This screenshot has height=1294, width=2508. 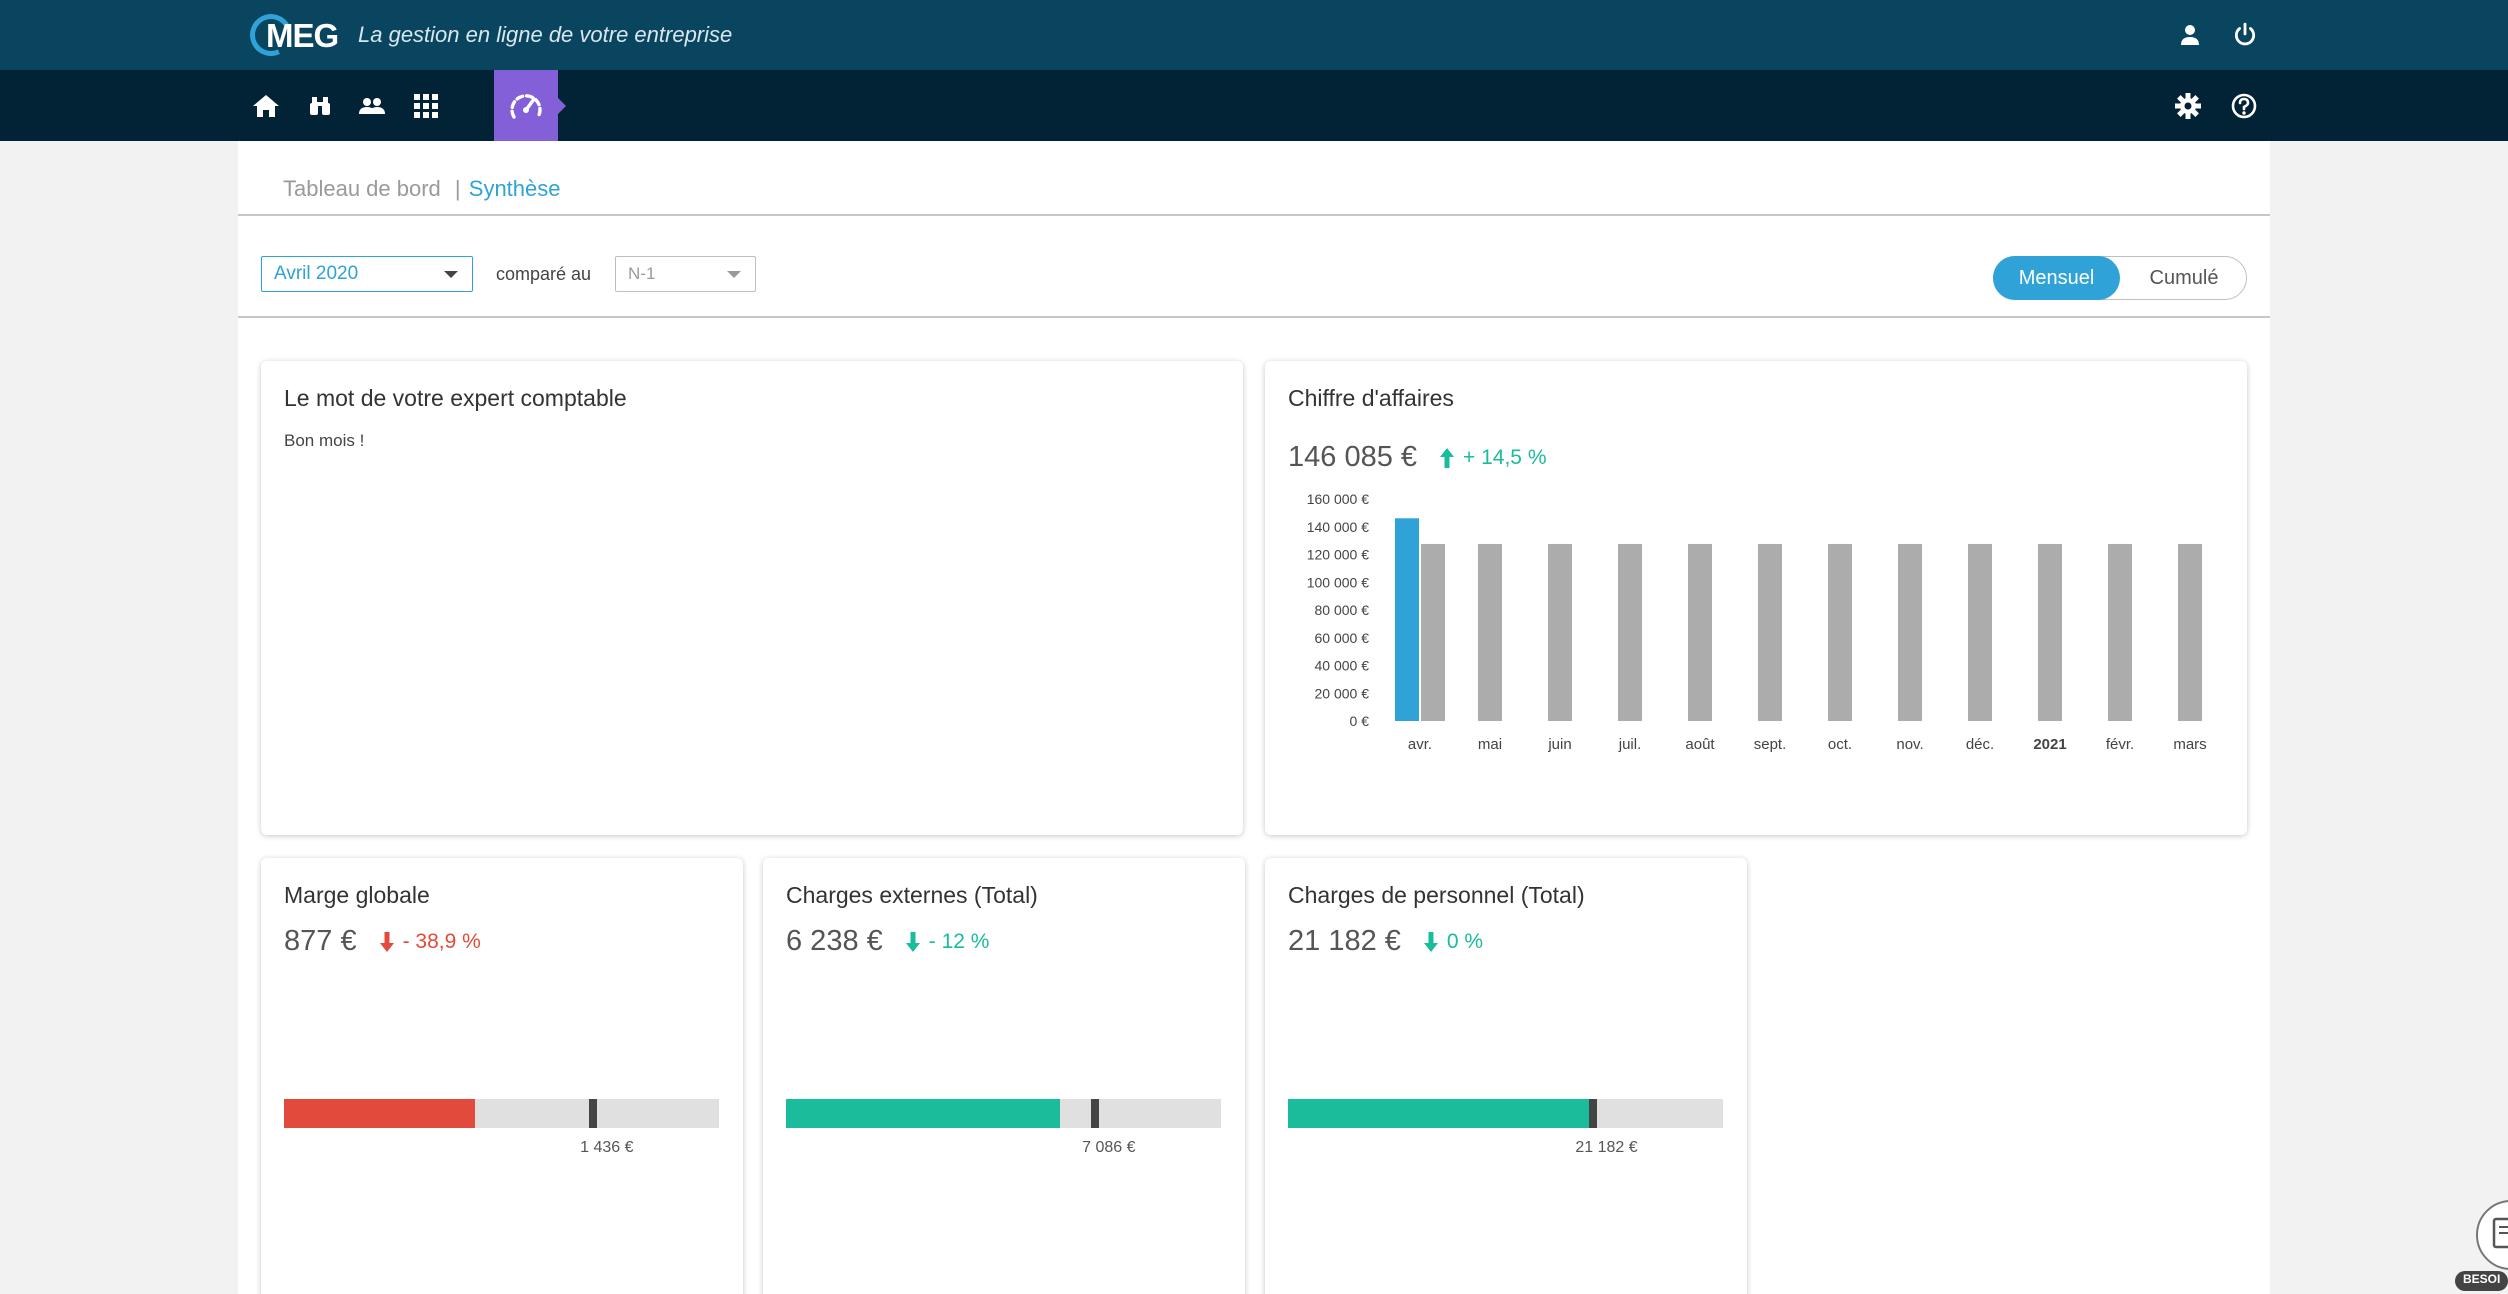 What do you see at coordinates (1770, 744) in the screenshot?
I see `x-tick-label: sept.` at bounding box center [1770, 744].